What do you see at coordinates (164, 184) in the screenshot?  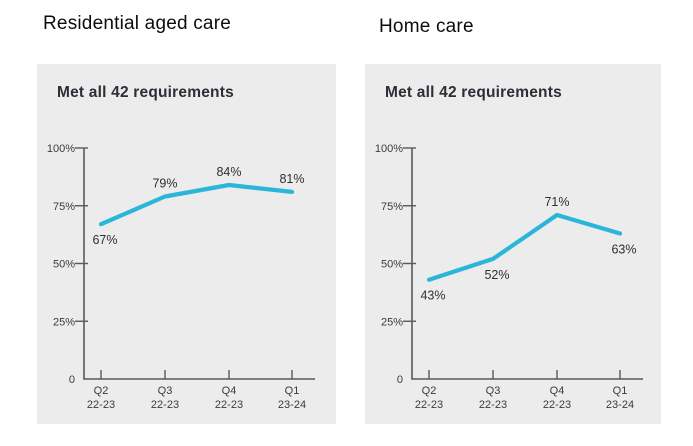 I see `data-point-label: 79%` at bounding box center [164, 184].